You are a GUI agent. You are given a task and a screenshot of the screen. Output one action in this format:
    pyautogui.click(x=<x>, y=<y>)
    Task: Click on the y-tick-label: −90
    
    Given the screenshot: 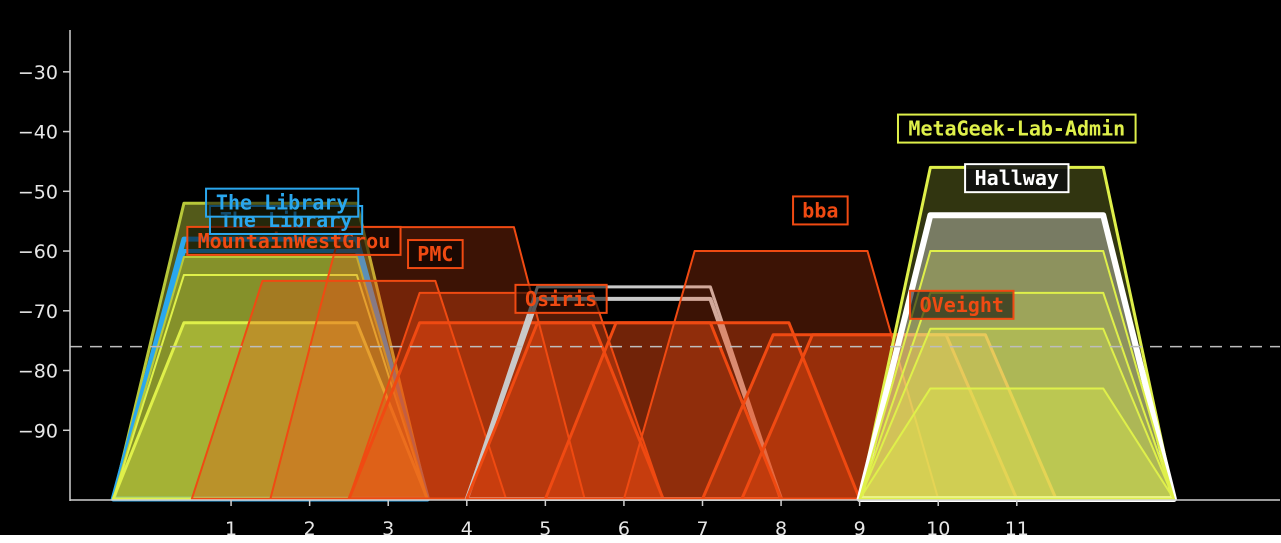 What is the action you would take?
    pyautogui.click(x=38, y=431)
    